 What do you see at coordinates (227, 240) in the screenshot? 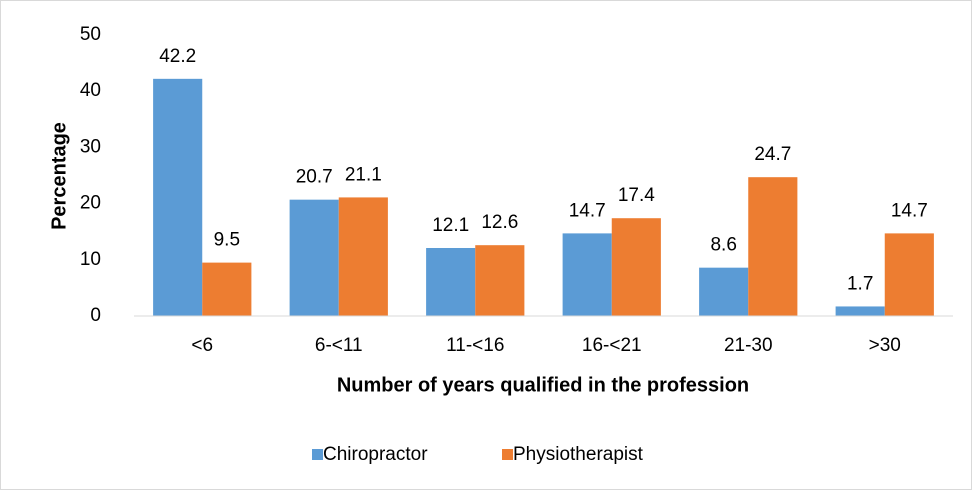
I see `data-label: 9.5` at bounding box center [227, 240].